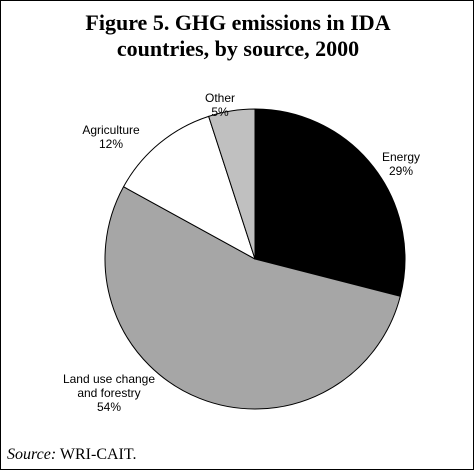  Describe the element at coordinates (238, 22) in the screenshot. I see `figure-title-line-1: Figure 5. GHG emissions in IDA` at that location.